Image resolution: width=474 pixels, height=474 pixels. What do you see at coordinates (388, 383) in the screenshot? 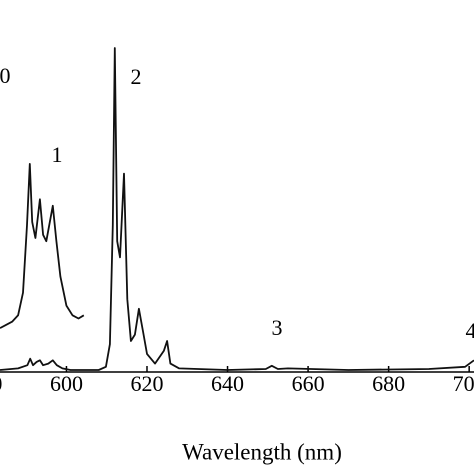
I see `x-tick-label: 680` at bounding box center [388, 383].